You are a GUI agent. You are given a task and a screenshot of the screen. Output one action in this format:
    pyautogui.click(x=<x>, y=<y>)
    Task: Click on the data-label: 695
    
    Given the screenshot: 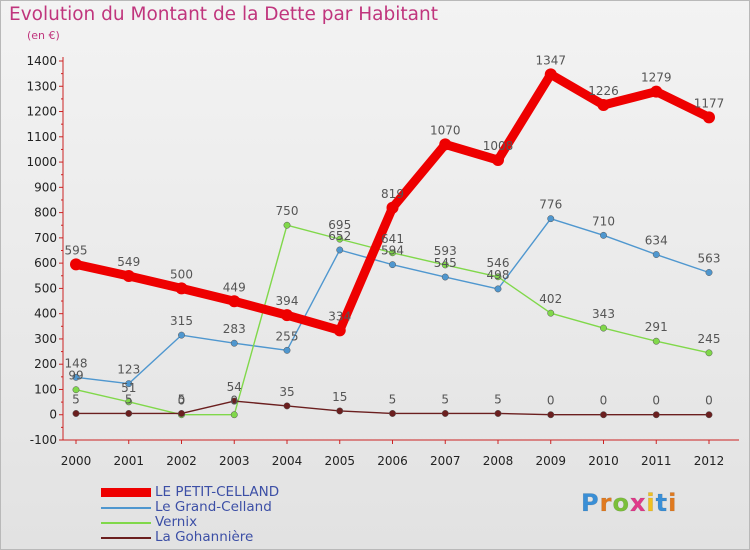 What is the action you would take?
    pyautogui.click(x=339, y=225)
    